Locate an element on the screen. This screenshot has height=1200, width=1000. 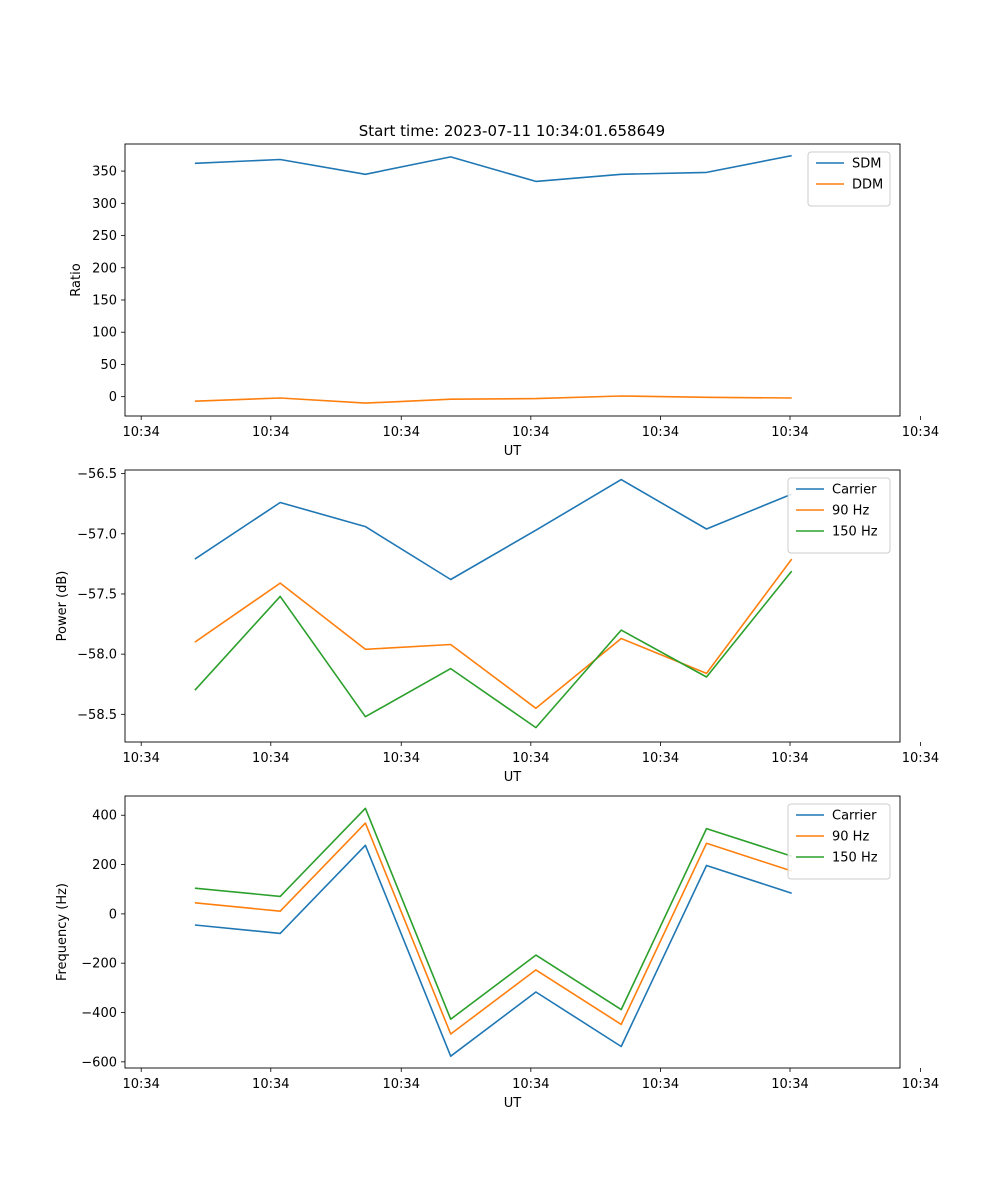
legend: SDM DDM is located at coordinates (849, 179).